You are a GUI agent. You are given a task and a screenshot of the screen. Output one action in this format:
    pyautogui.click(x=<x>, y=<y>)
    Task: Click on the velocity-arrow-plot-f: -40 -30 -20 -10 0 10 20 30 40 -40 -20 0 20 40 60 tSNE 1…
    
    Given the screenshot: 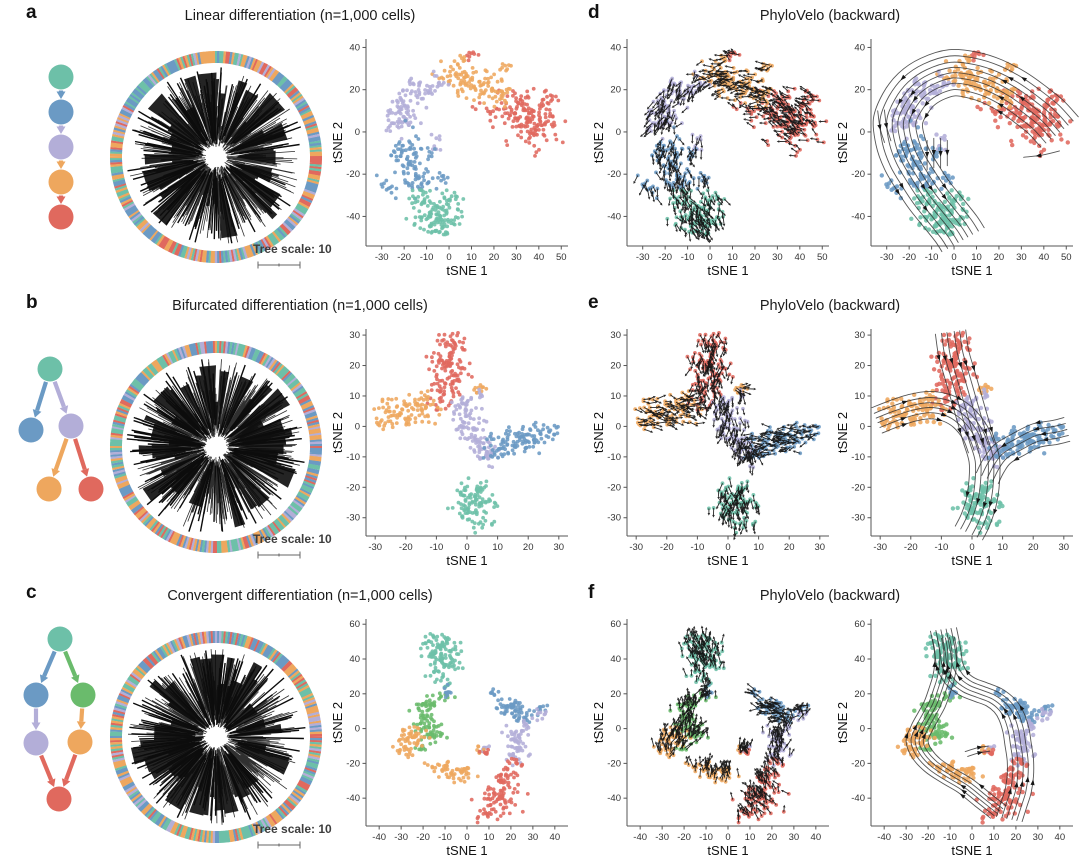 What is the action you would take?
    pyautogui.click(x=710, y=738)
    